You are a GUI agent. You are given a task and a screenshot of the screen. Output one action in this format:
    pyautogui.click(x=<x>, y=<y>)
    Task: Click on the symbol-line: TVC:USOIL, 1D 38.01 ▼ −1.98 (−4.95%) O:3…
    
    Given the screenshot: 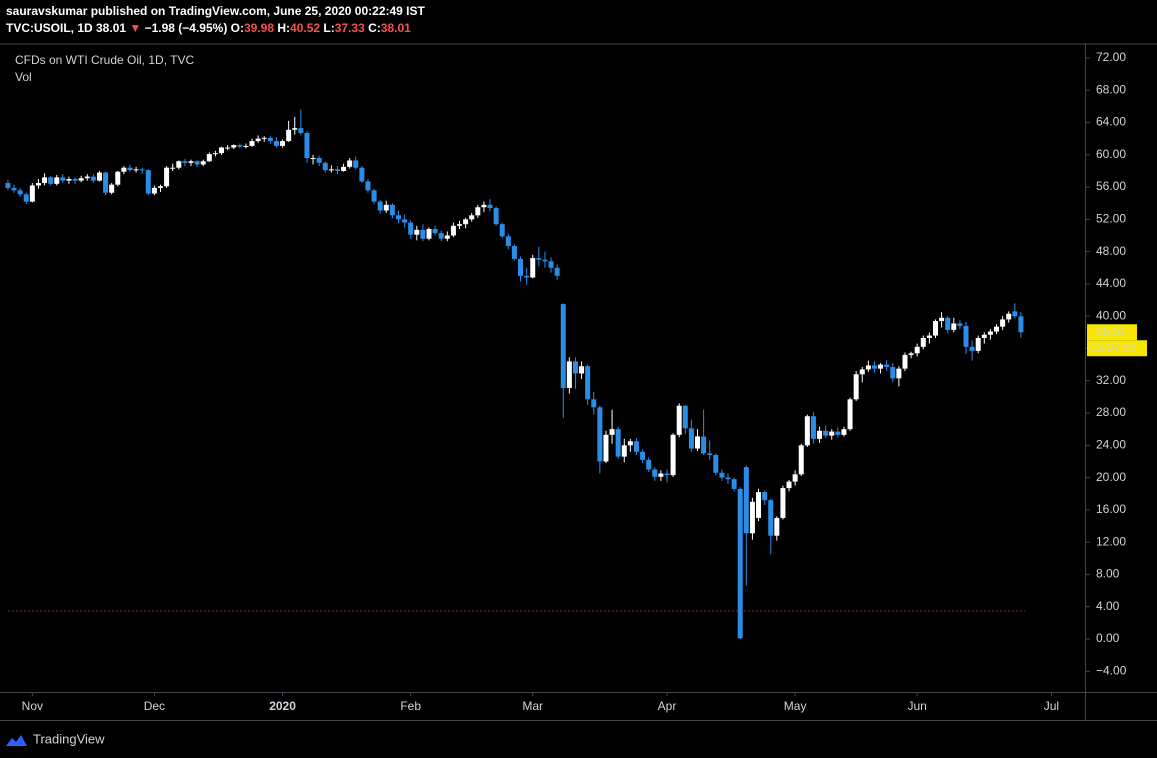 What is the action you would take?
    pyautogui.click(x=208, y=28)
    